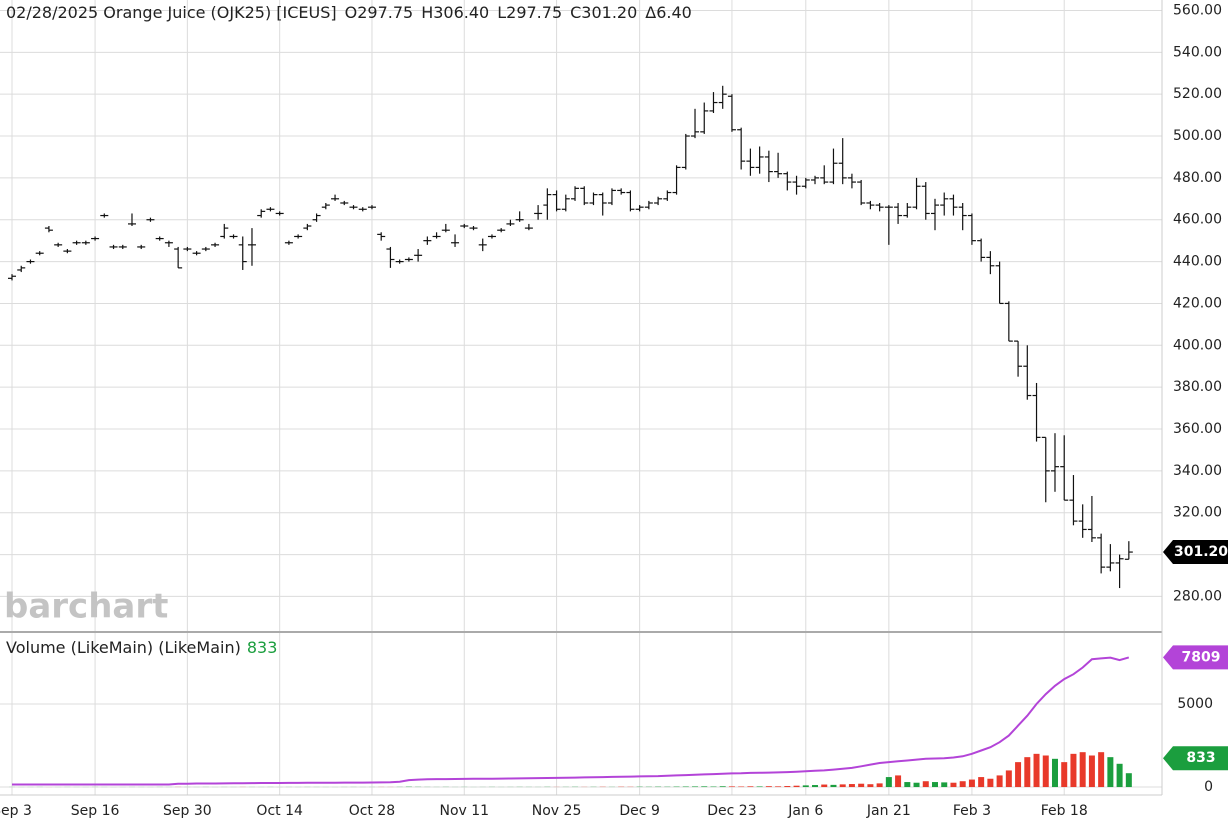 The image size is (1230, 826). Describe the element at coordinates (557, 811) in the screenshot. I see `x-tick-label: Nov 25` at that location.